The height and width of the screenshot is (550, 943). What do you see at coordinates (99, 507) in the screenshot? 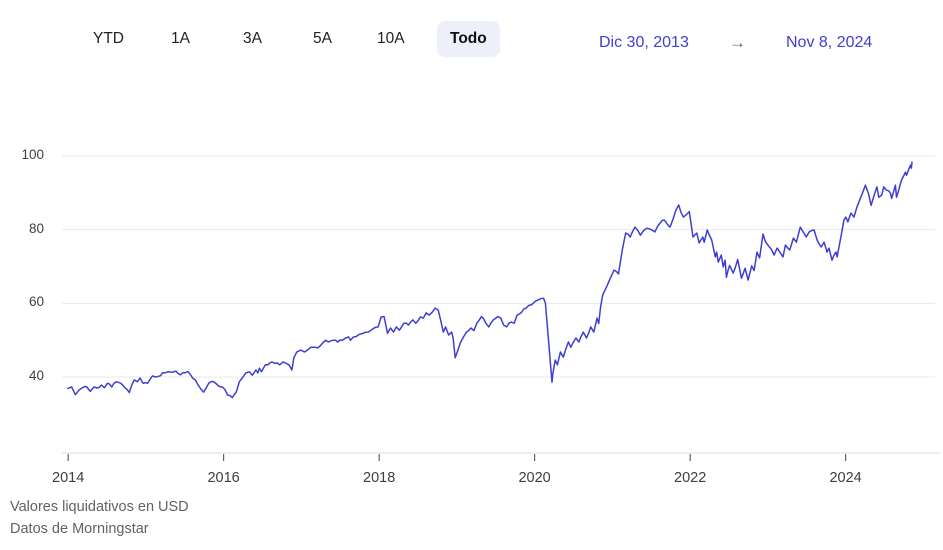
I see `chart-unit-note: Valores liquidativos en USD` at bounding box center [99, 507].